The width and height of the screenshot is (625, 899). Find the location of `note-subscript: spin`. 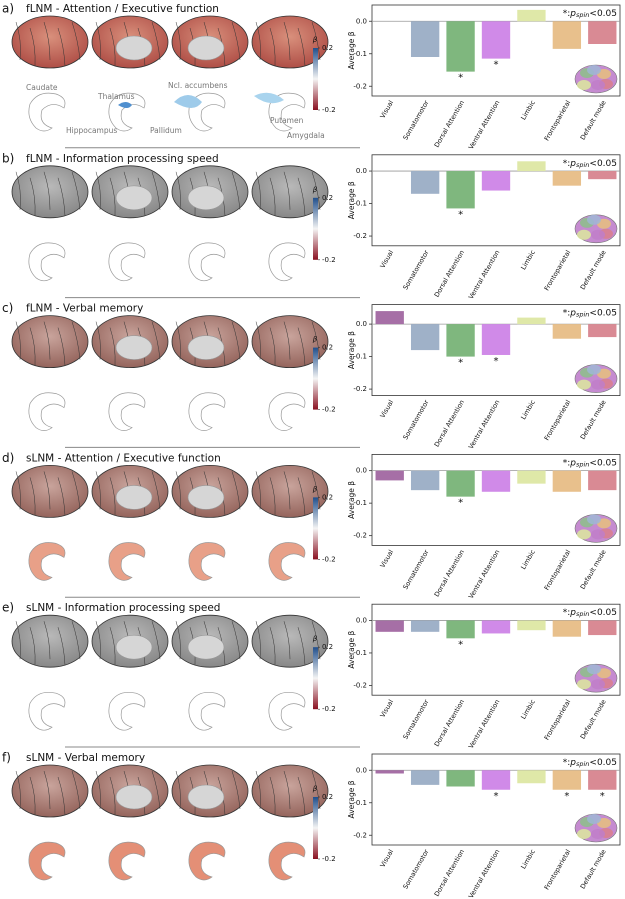

note-subscript: spin is located at coordinates (582, 315).